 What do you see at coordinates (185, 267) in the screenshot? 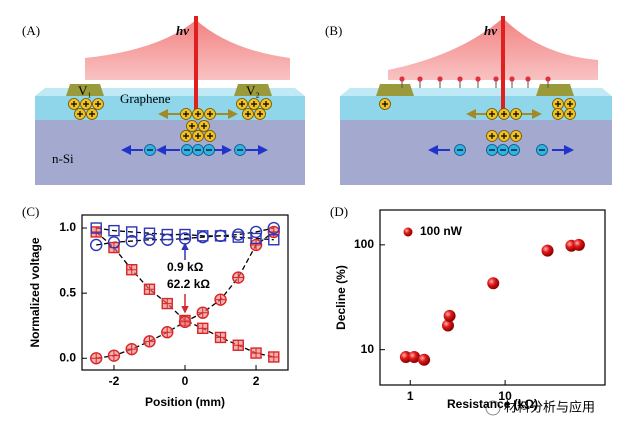
I see `annotation: 0.9 kΩ` at bounding box center [185, 267].